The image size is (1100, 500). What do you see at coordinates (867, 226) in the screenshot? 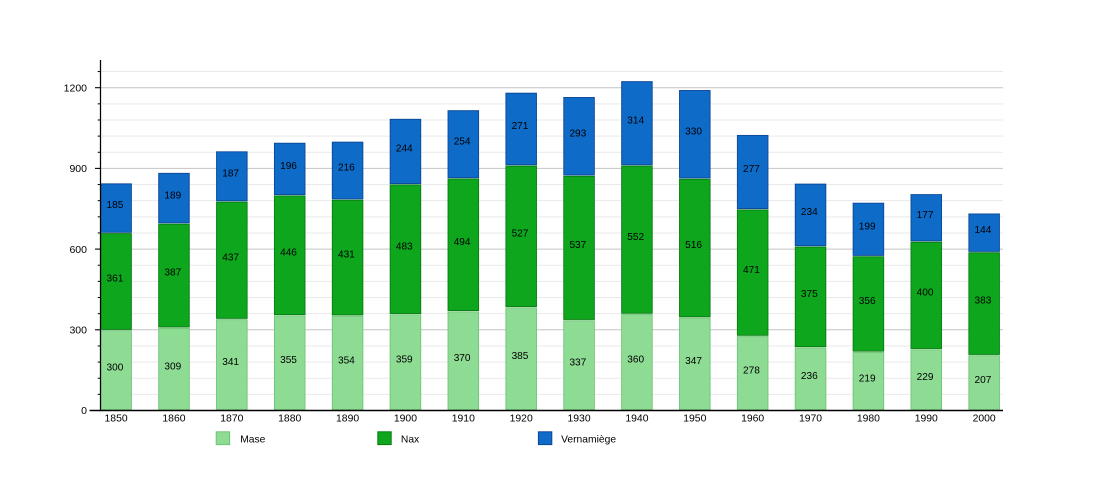
I see `svg-text: 199` at bounding box center [867, 226].